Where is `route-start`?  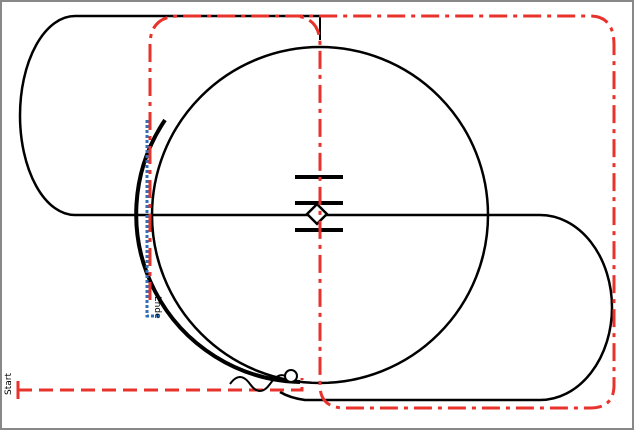 route-start is located at coordinates (161, 385).